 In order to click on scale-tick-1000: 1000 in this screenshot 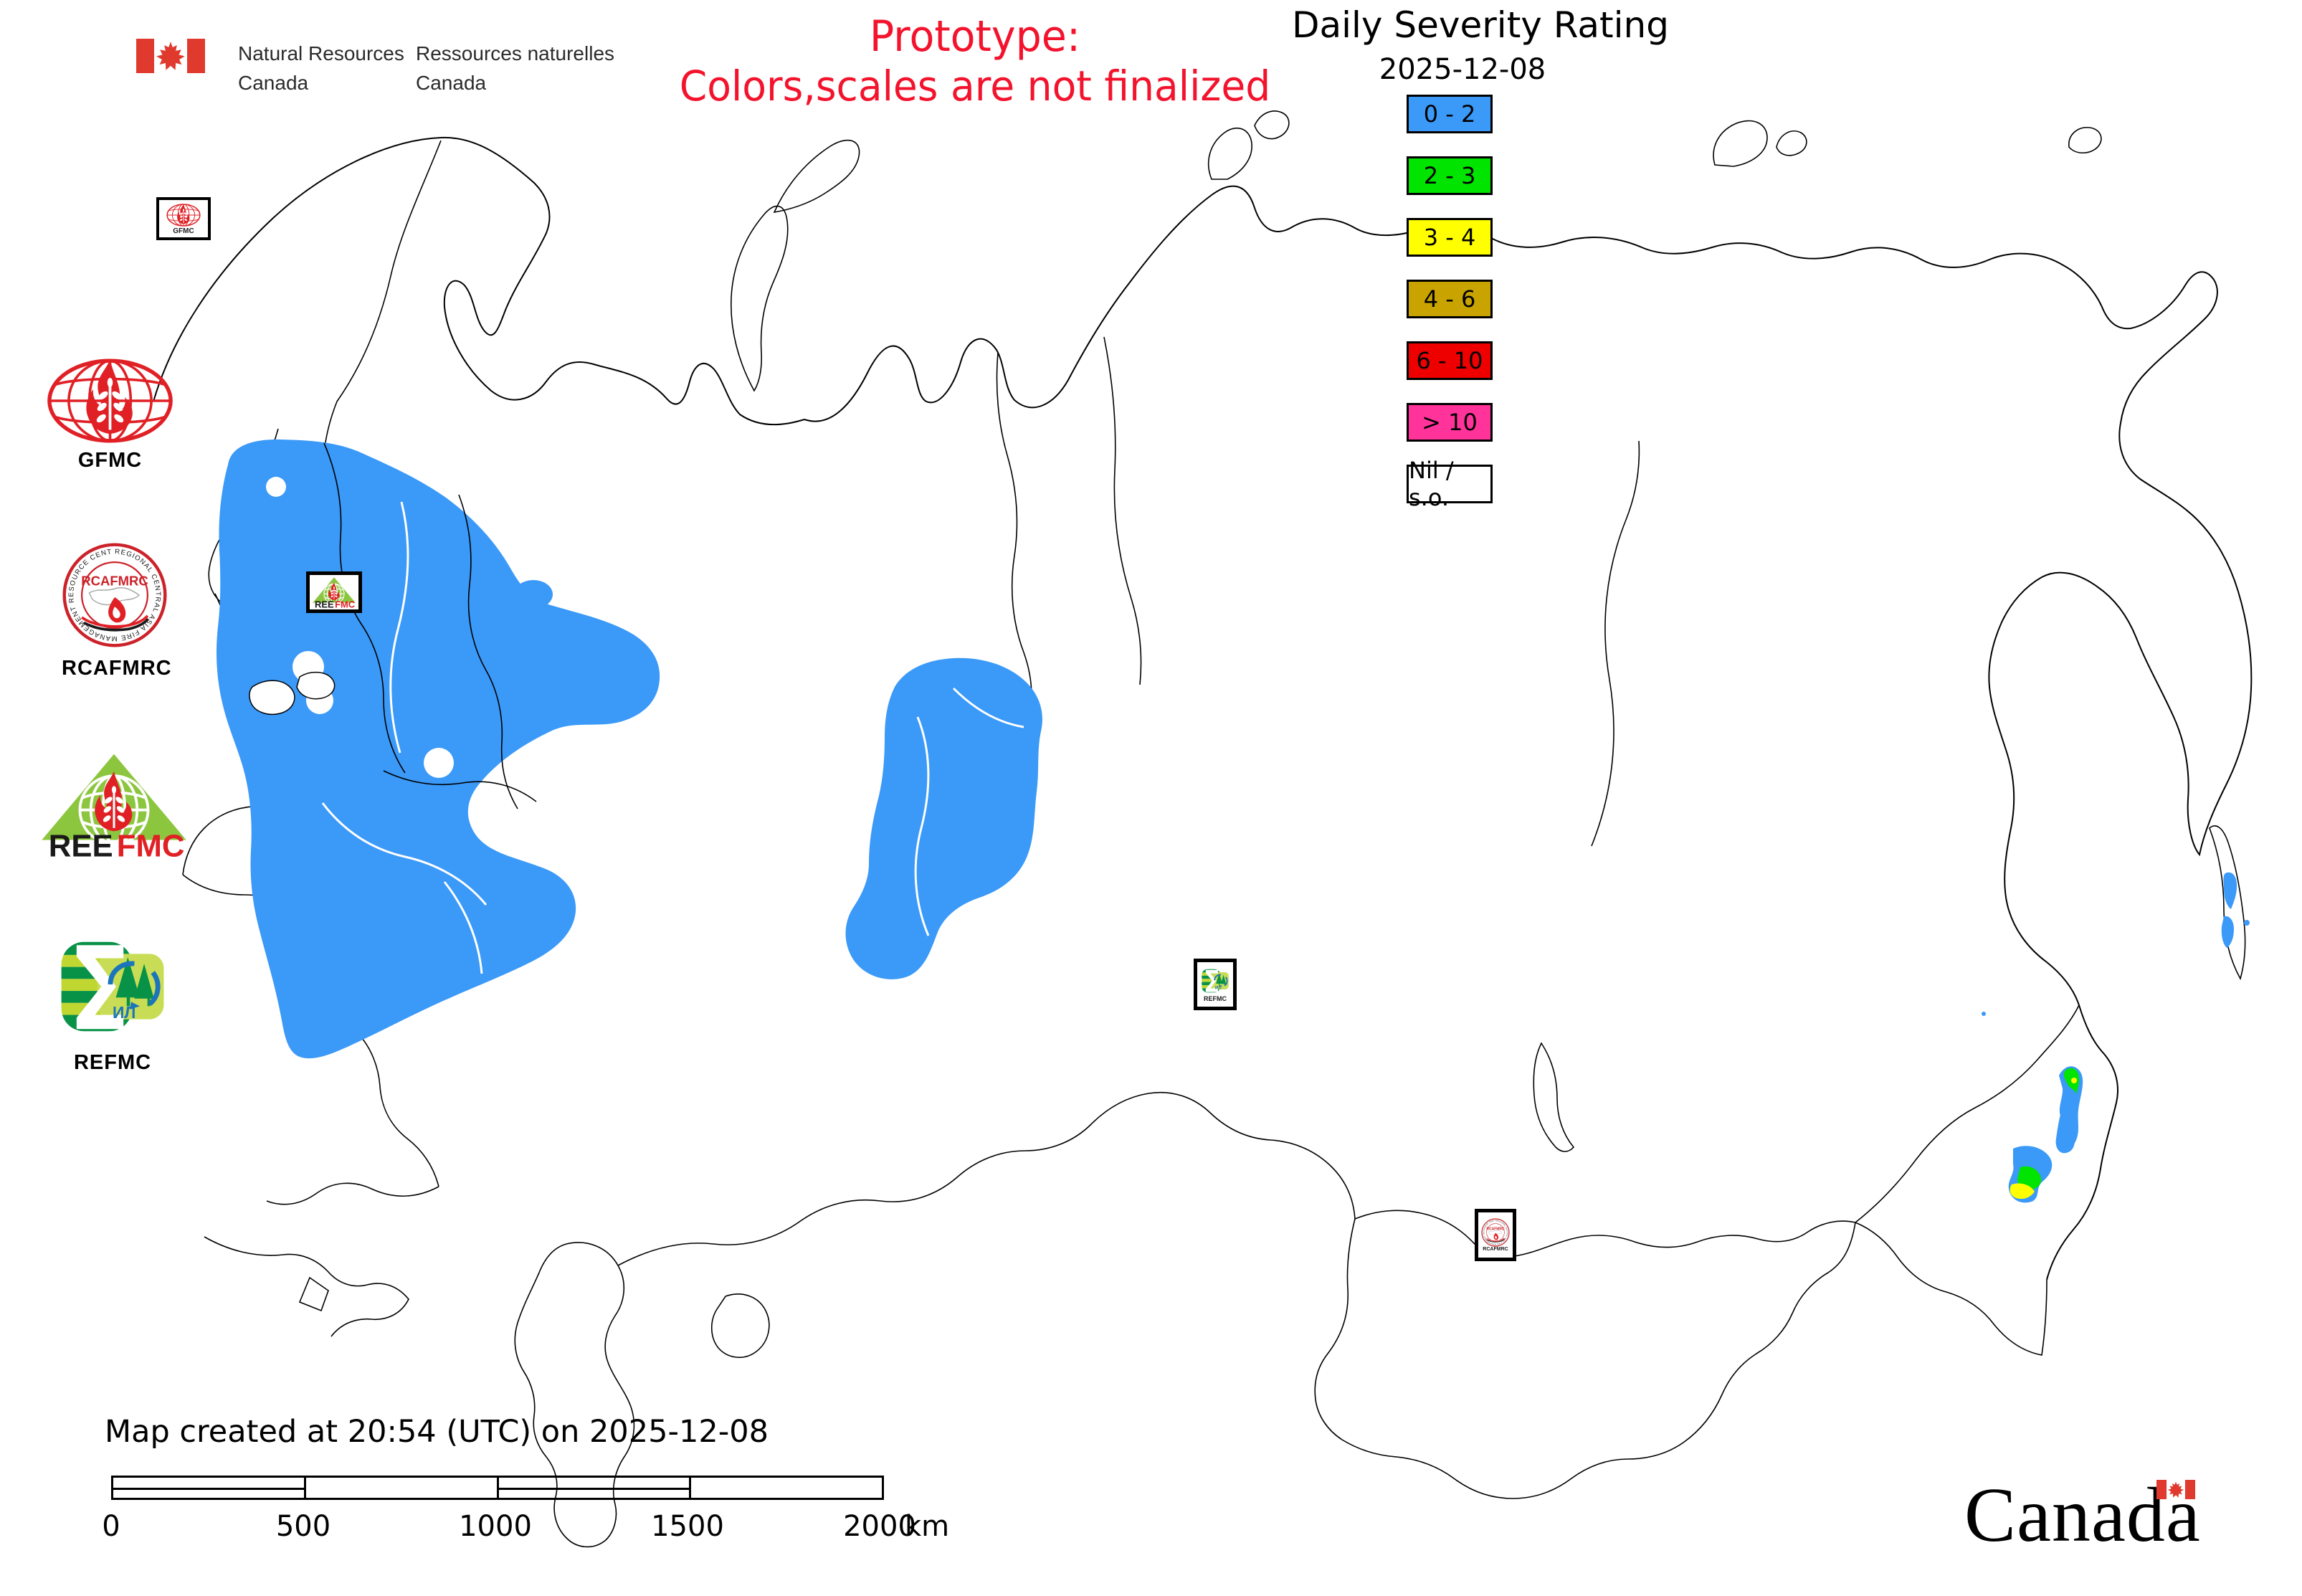, I will do `click(495, 1526)`.